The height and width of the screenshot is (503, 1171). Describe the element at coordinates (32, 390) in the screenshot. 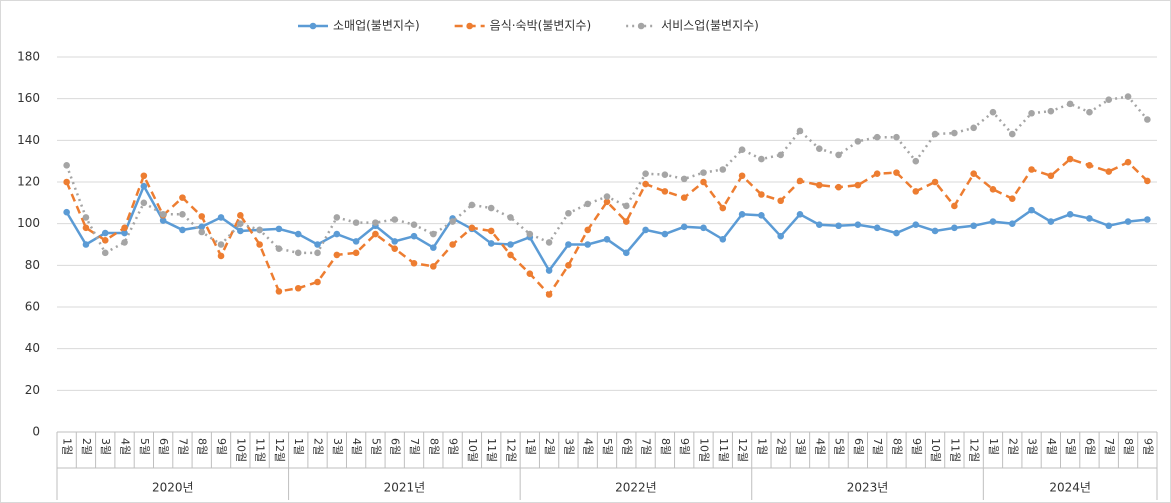

I see `y-tick-label: 20` at that location.